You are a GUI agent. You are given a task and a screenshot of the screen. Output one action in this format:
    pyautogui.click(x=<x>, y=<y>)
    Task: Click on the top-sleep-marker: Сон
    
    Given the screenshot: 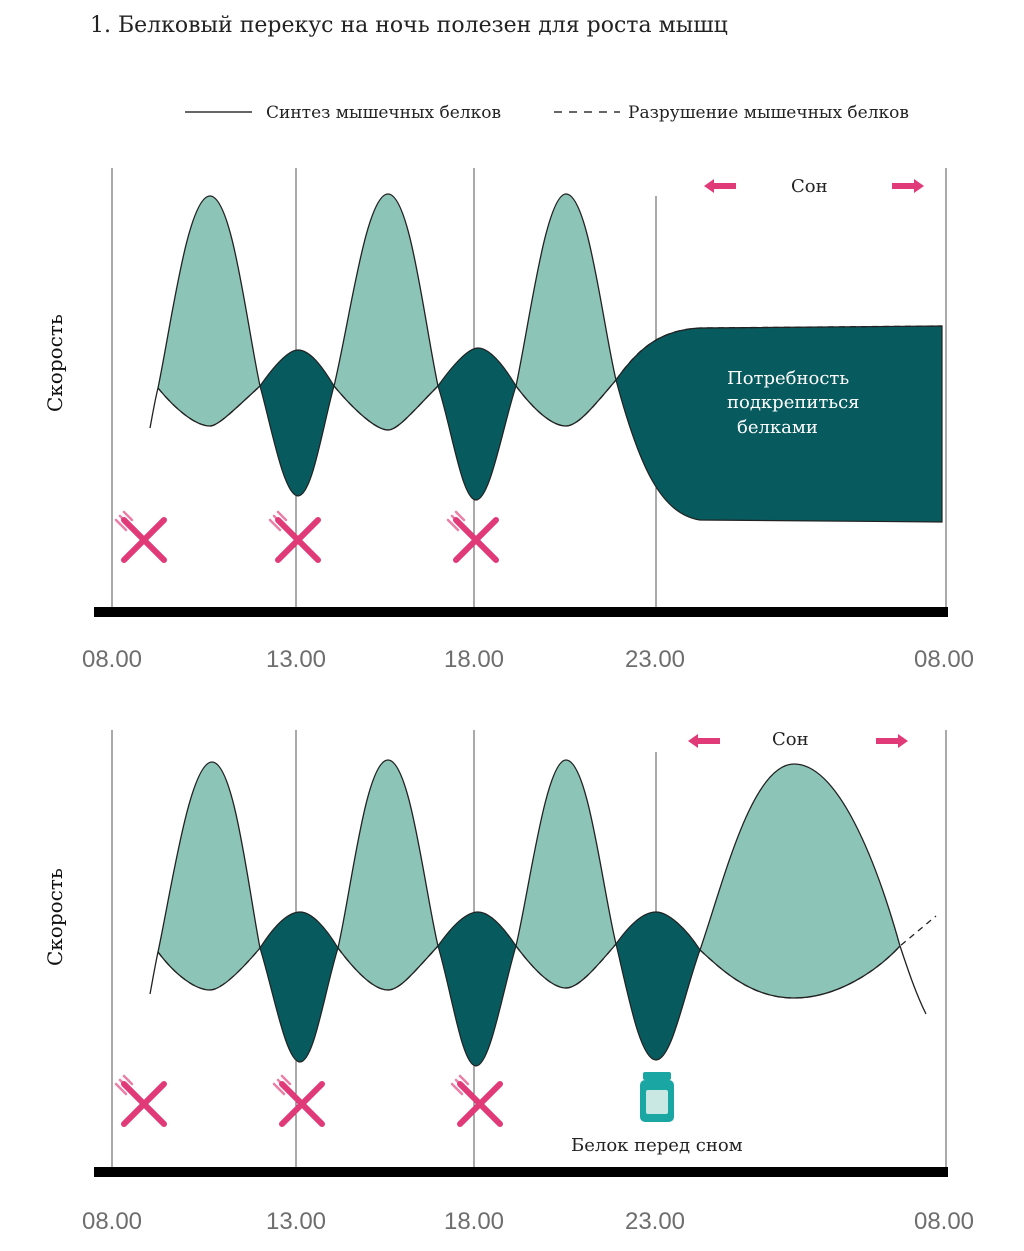 What is the action you would take?
    pyautogui.click(x=814, y=186)
    